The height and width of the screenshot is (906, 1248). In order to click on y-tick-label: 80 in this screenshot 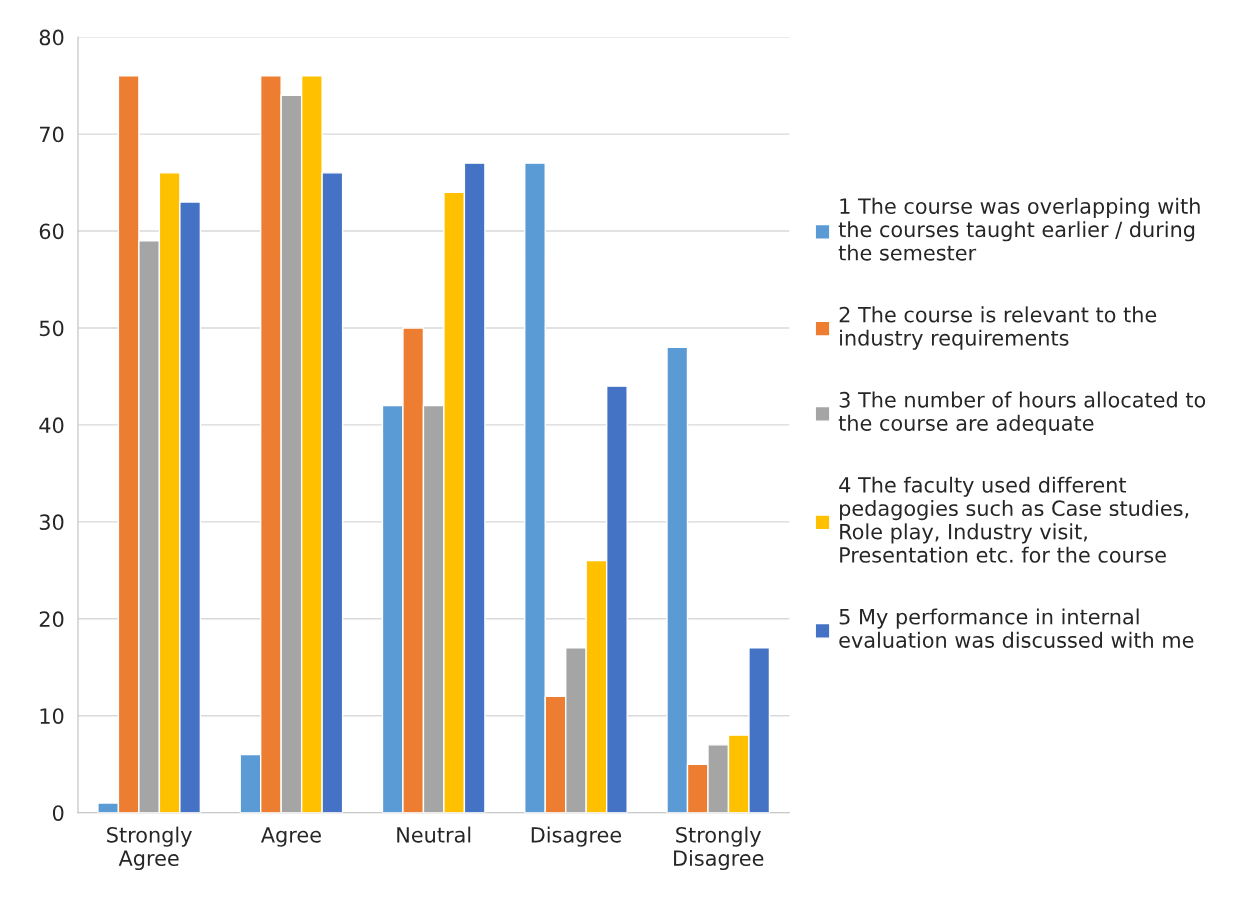, I will do `click(51, 37)`.